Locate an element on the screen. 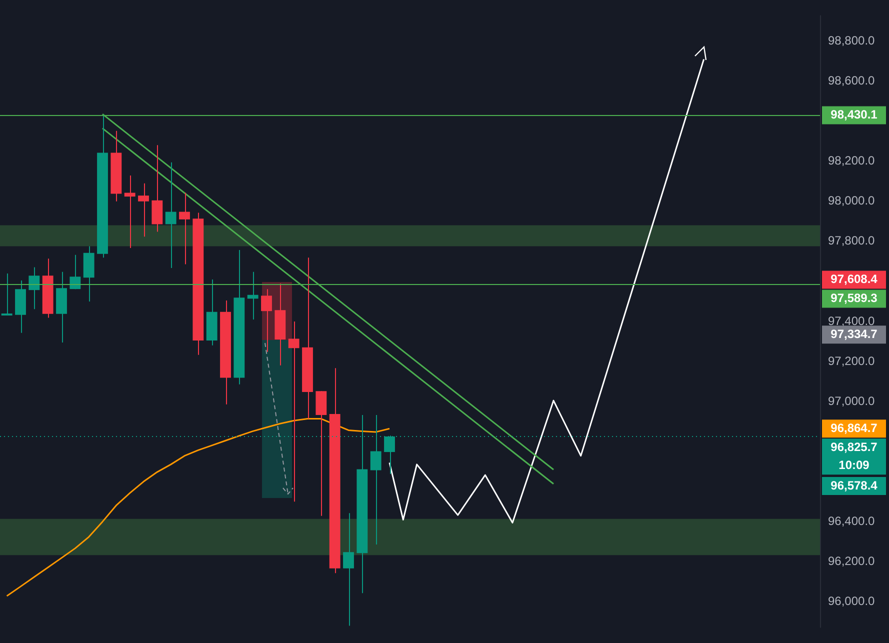 The height and width of the screenshot is (643, 889). y-tick-label: 96,000.0 is located at coordinates (852, 601).